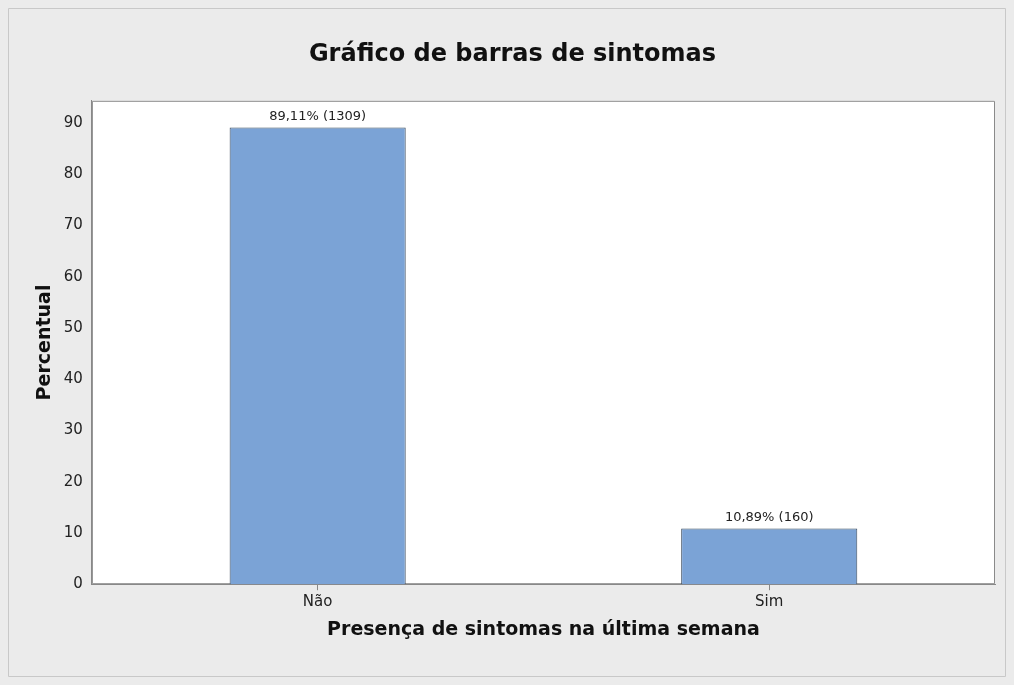 The image size is (1014, 685). What do you see at coordinates (43, 342) in the screenshot?
I see `y-axis-title: Percentual` at bounding box center [43, 342].